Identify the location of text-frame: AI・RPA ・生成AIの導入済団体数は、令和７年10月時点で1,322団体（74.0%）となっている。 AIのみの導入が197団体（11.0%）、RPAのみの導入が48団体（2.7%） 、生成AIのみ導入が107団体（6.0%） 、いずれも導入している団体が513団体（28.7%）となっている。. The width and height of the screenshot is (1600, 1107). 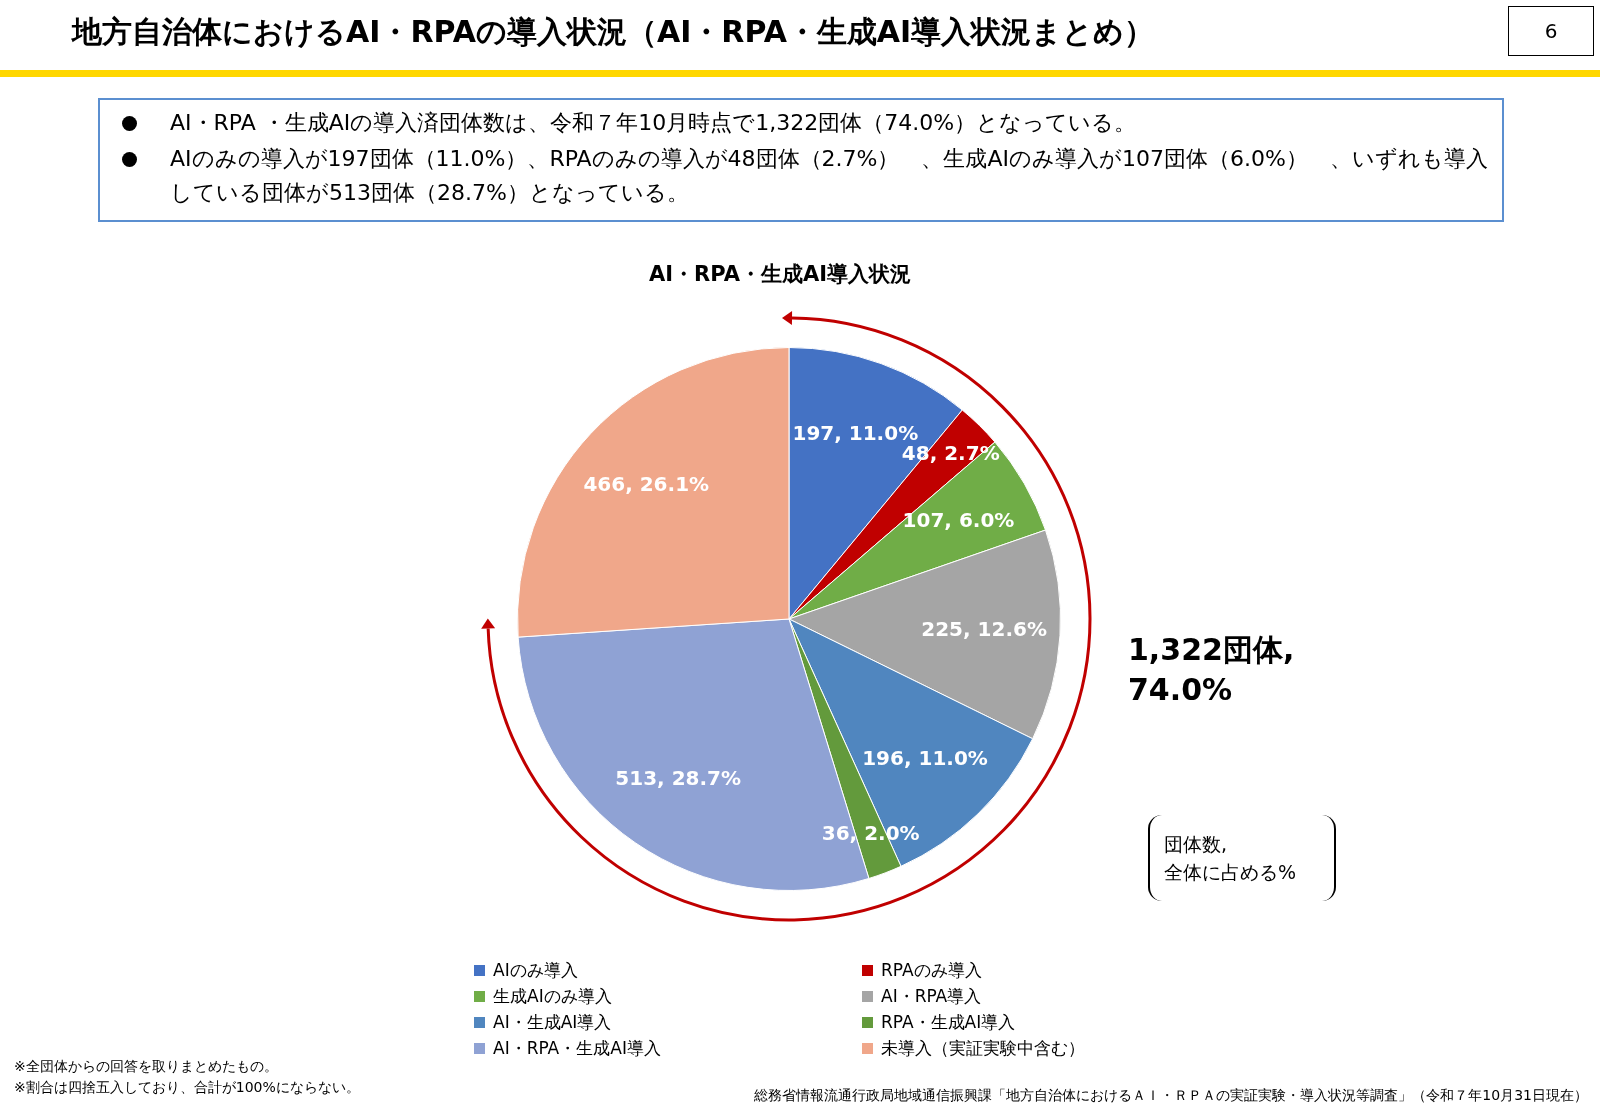
(801, 160).